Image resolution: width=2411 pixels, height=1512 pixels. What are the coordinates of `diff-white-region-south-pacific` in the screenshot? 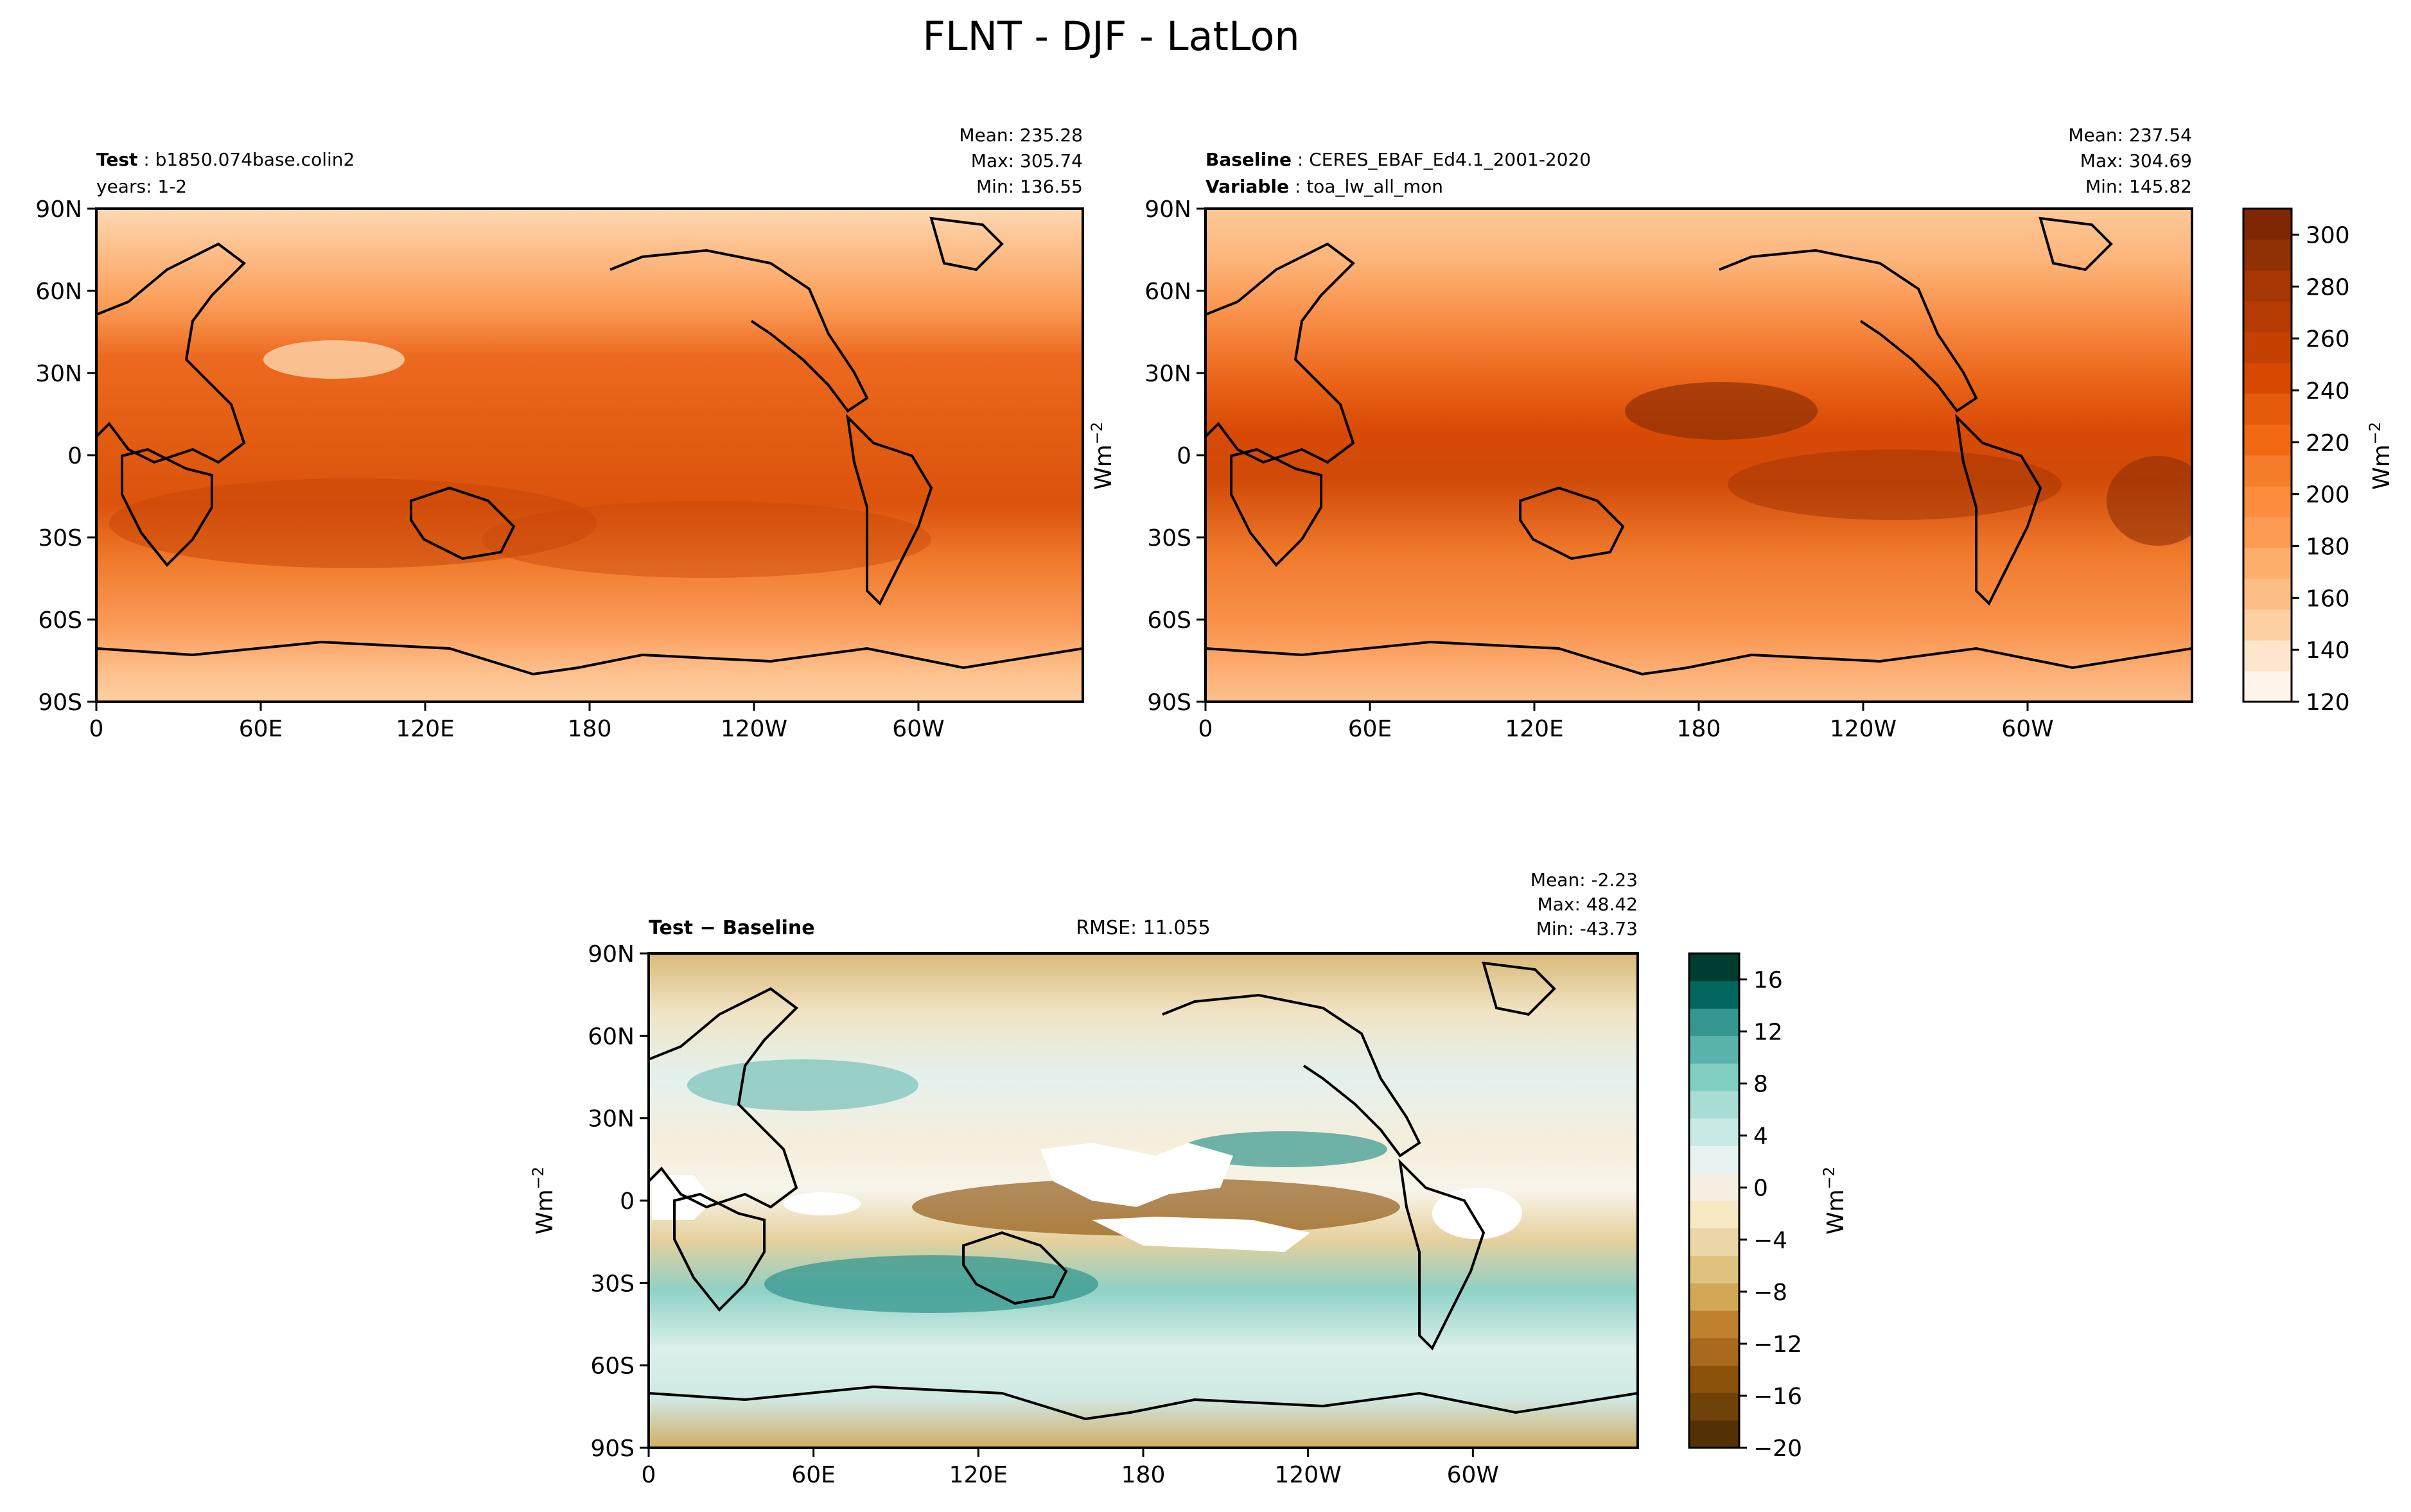 It's located at (1201, 1234).